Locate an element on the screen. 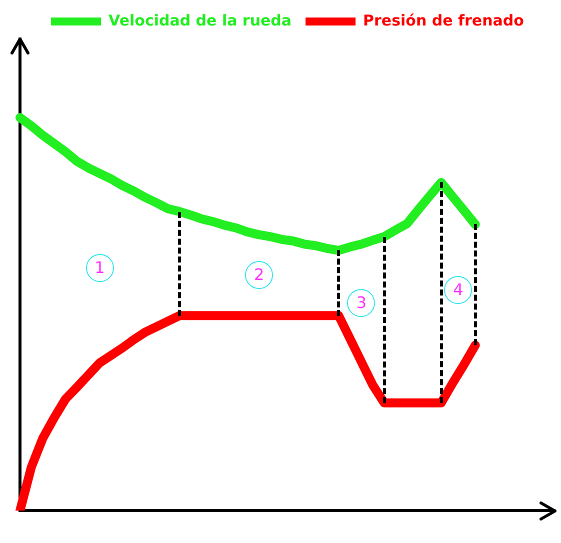 The image size is (561, 543). legend-label: Presión de frenado is located at coordinates (443, 20).